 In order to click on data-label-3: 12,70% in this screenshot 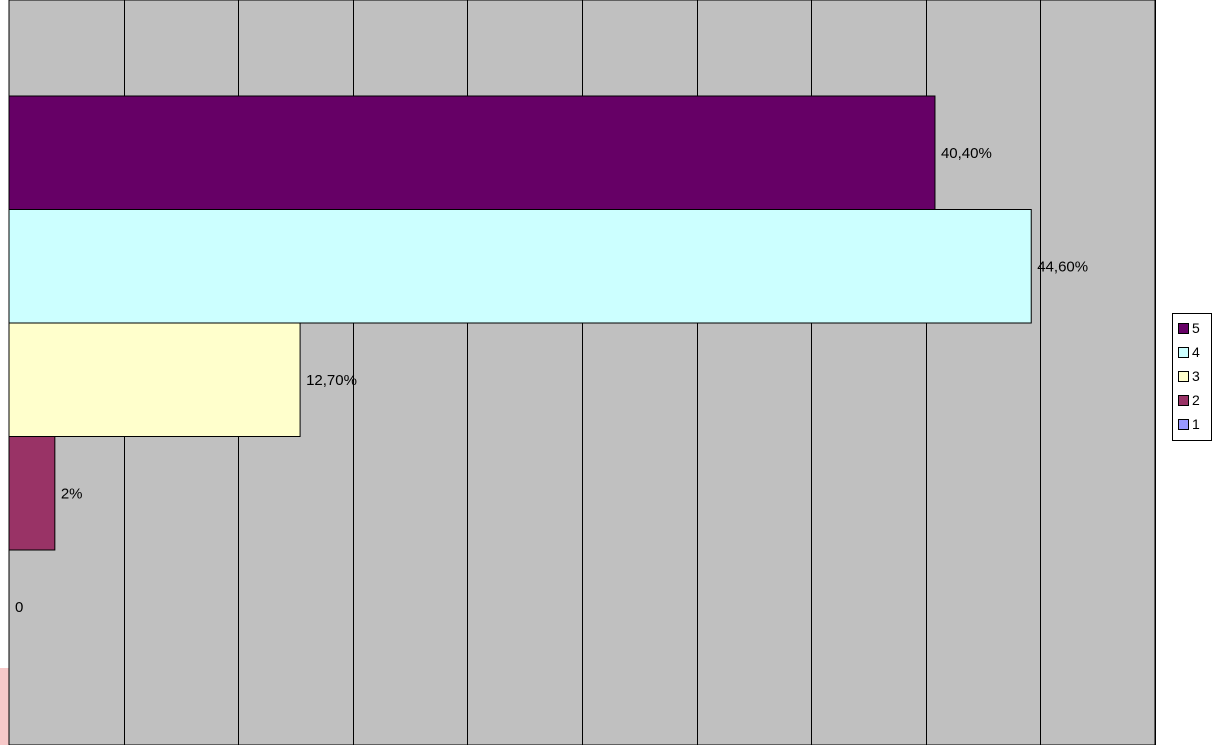, I will do `click(331, 380)`.